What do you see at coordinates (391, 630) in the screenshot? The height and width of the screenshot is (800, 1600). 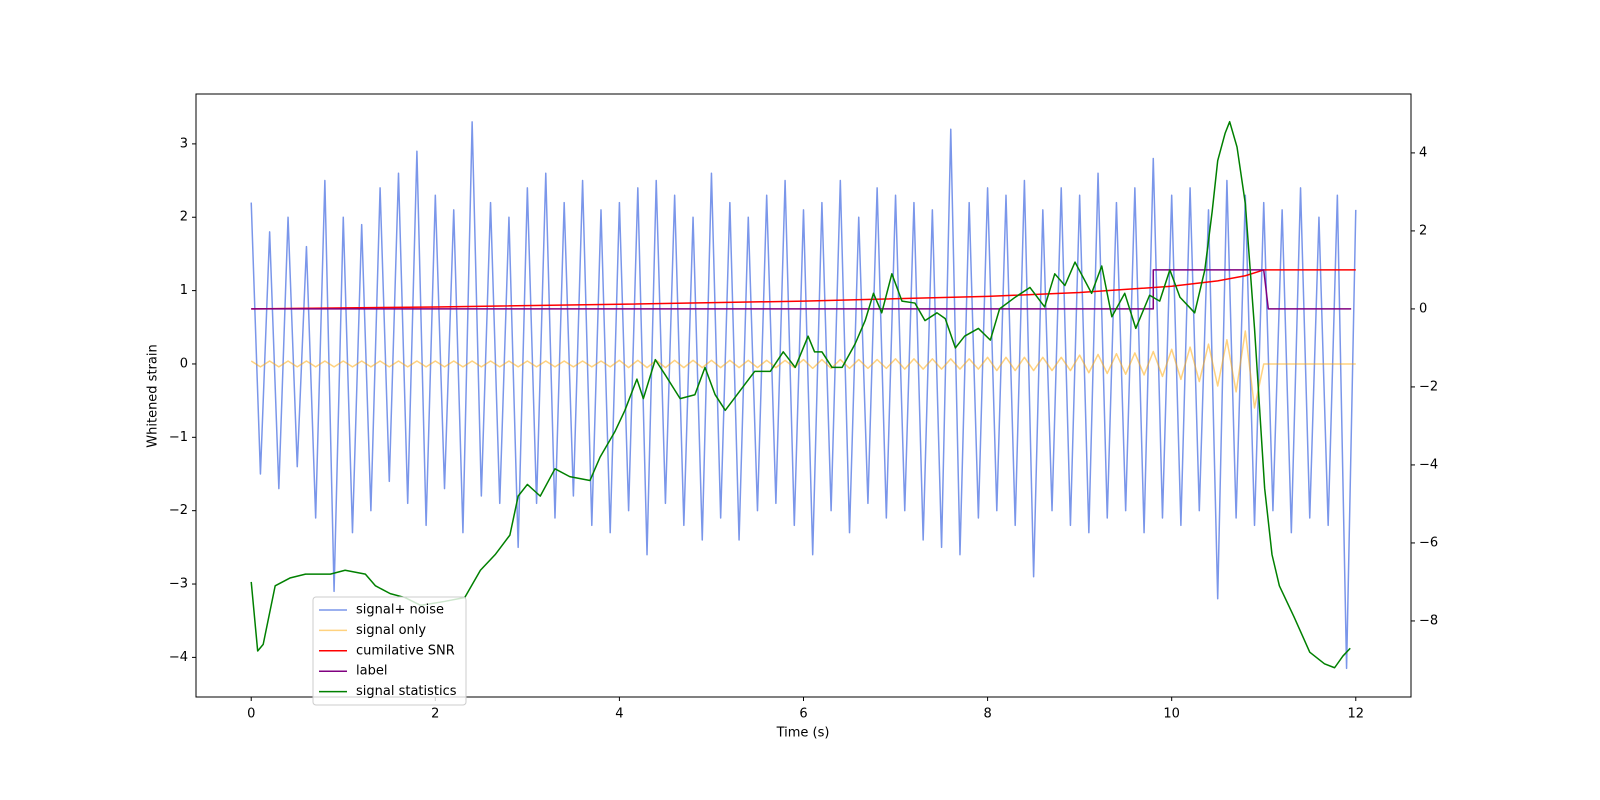 I see `legend-label: signal only` at bounding box center [391, 630].